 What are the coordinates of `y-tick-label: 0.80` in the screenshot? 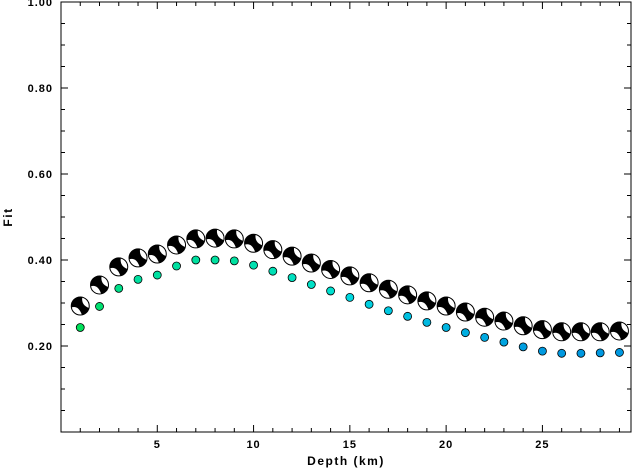 It's located at (40, 89).